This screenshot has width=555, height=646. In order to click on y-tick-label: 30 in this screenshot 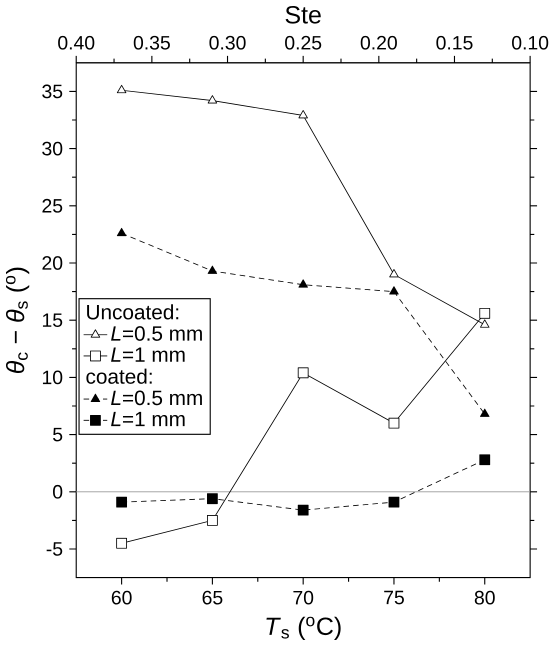, I will do `click(52, 149)`.